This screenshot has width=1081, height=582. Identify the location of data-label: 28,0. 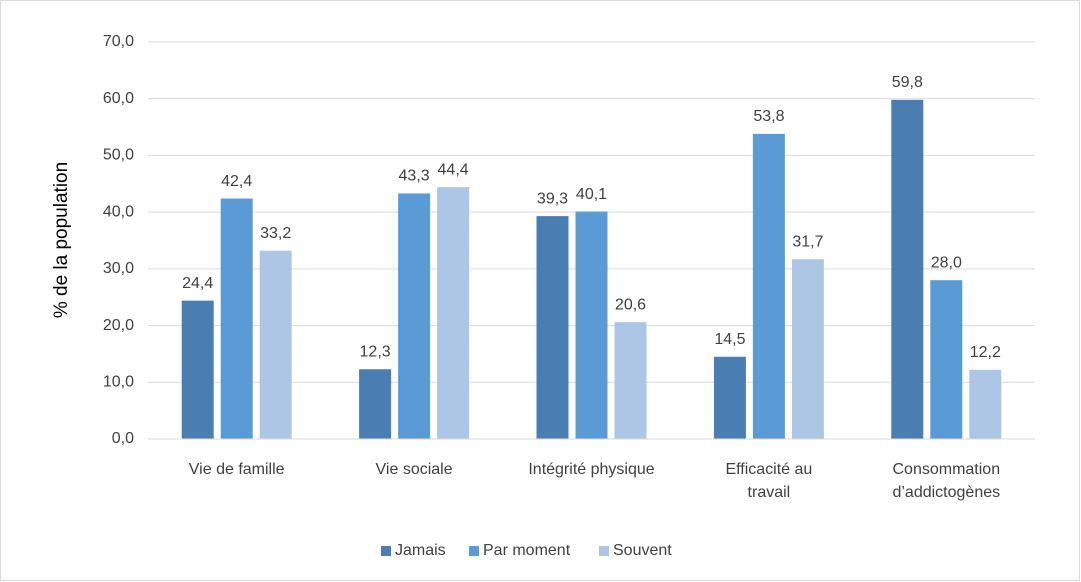
(946, 262).